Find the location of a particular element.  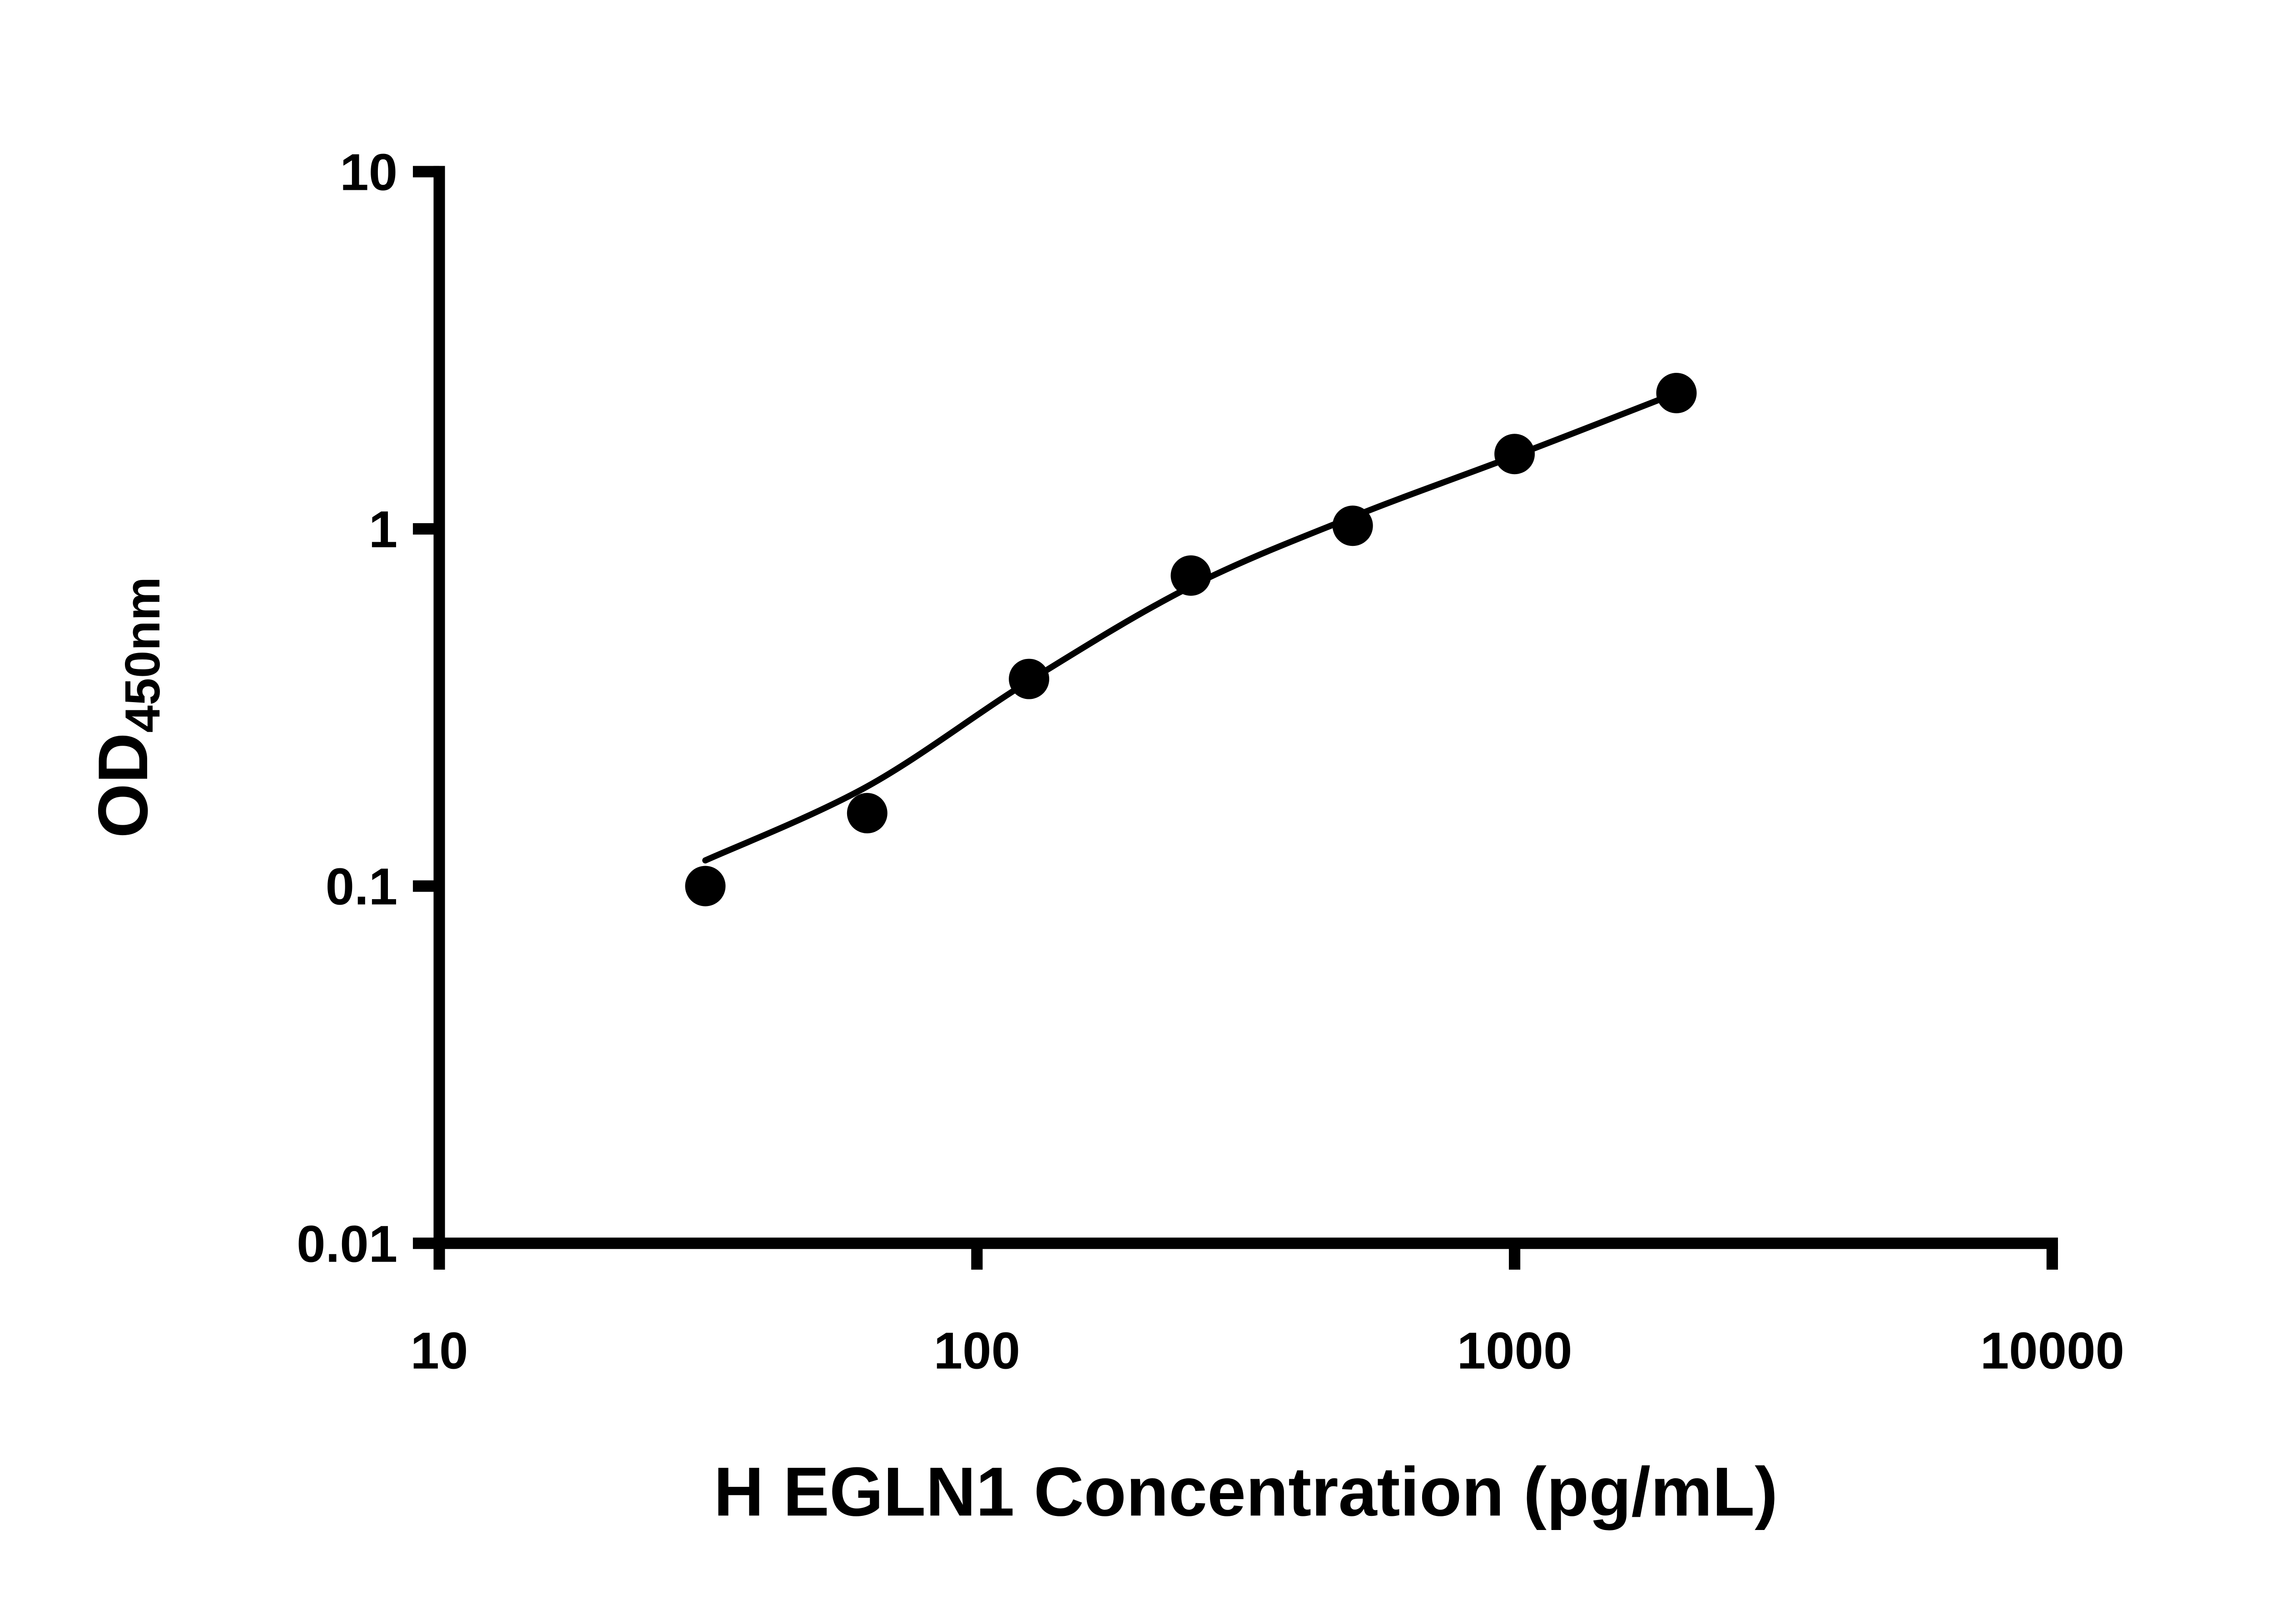

y-axis-tick-label: 1 is located at coordinates (383, 530).